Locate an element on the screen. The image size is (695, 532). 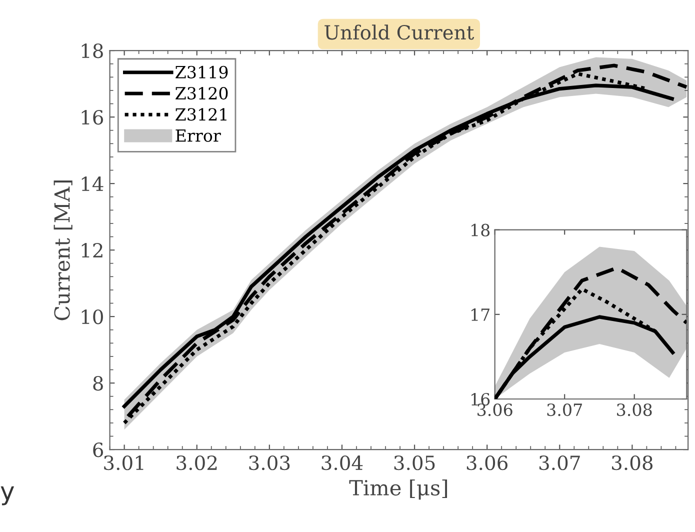
legend-label: Z3119 is located at coordinates (202, 72).